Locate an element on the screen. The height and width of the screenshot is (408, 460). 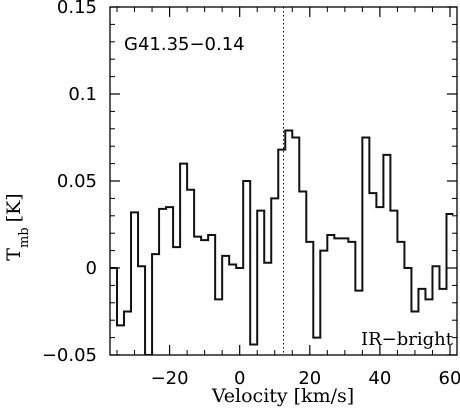
x-tick-label: 20 is located at coordinates (309, 378).